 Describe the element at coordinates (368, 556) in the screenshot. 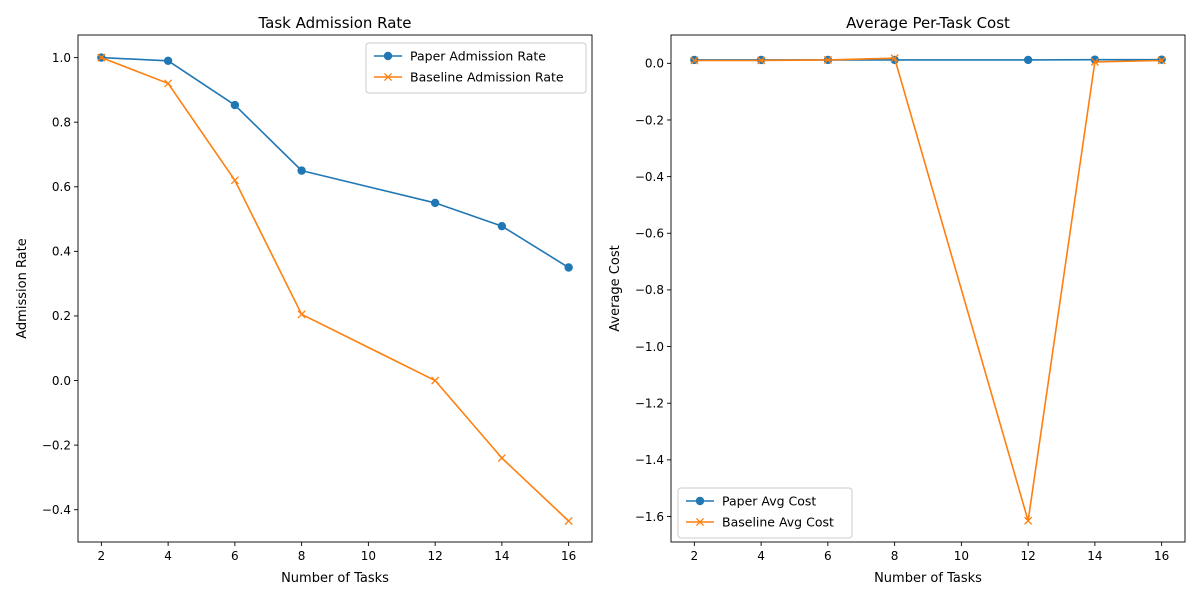

I see `x-tick-label-1: 10` at that location.